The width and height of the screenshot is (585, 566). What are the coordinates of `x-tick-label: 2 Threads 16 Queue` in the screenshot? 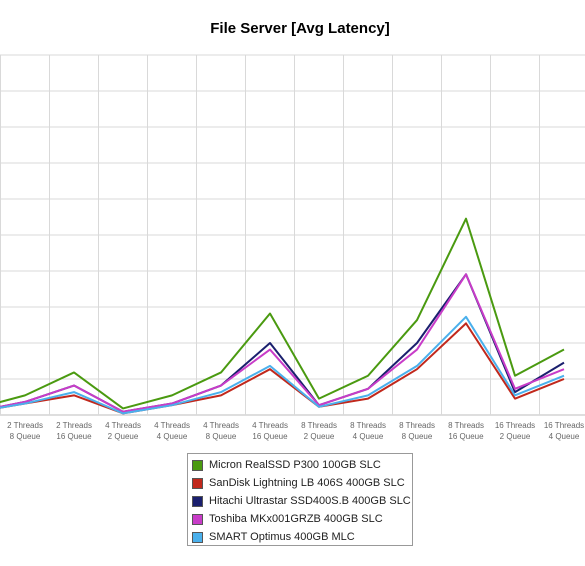 It's located at (74, 431).